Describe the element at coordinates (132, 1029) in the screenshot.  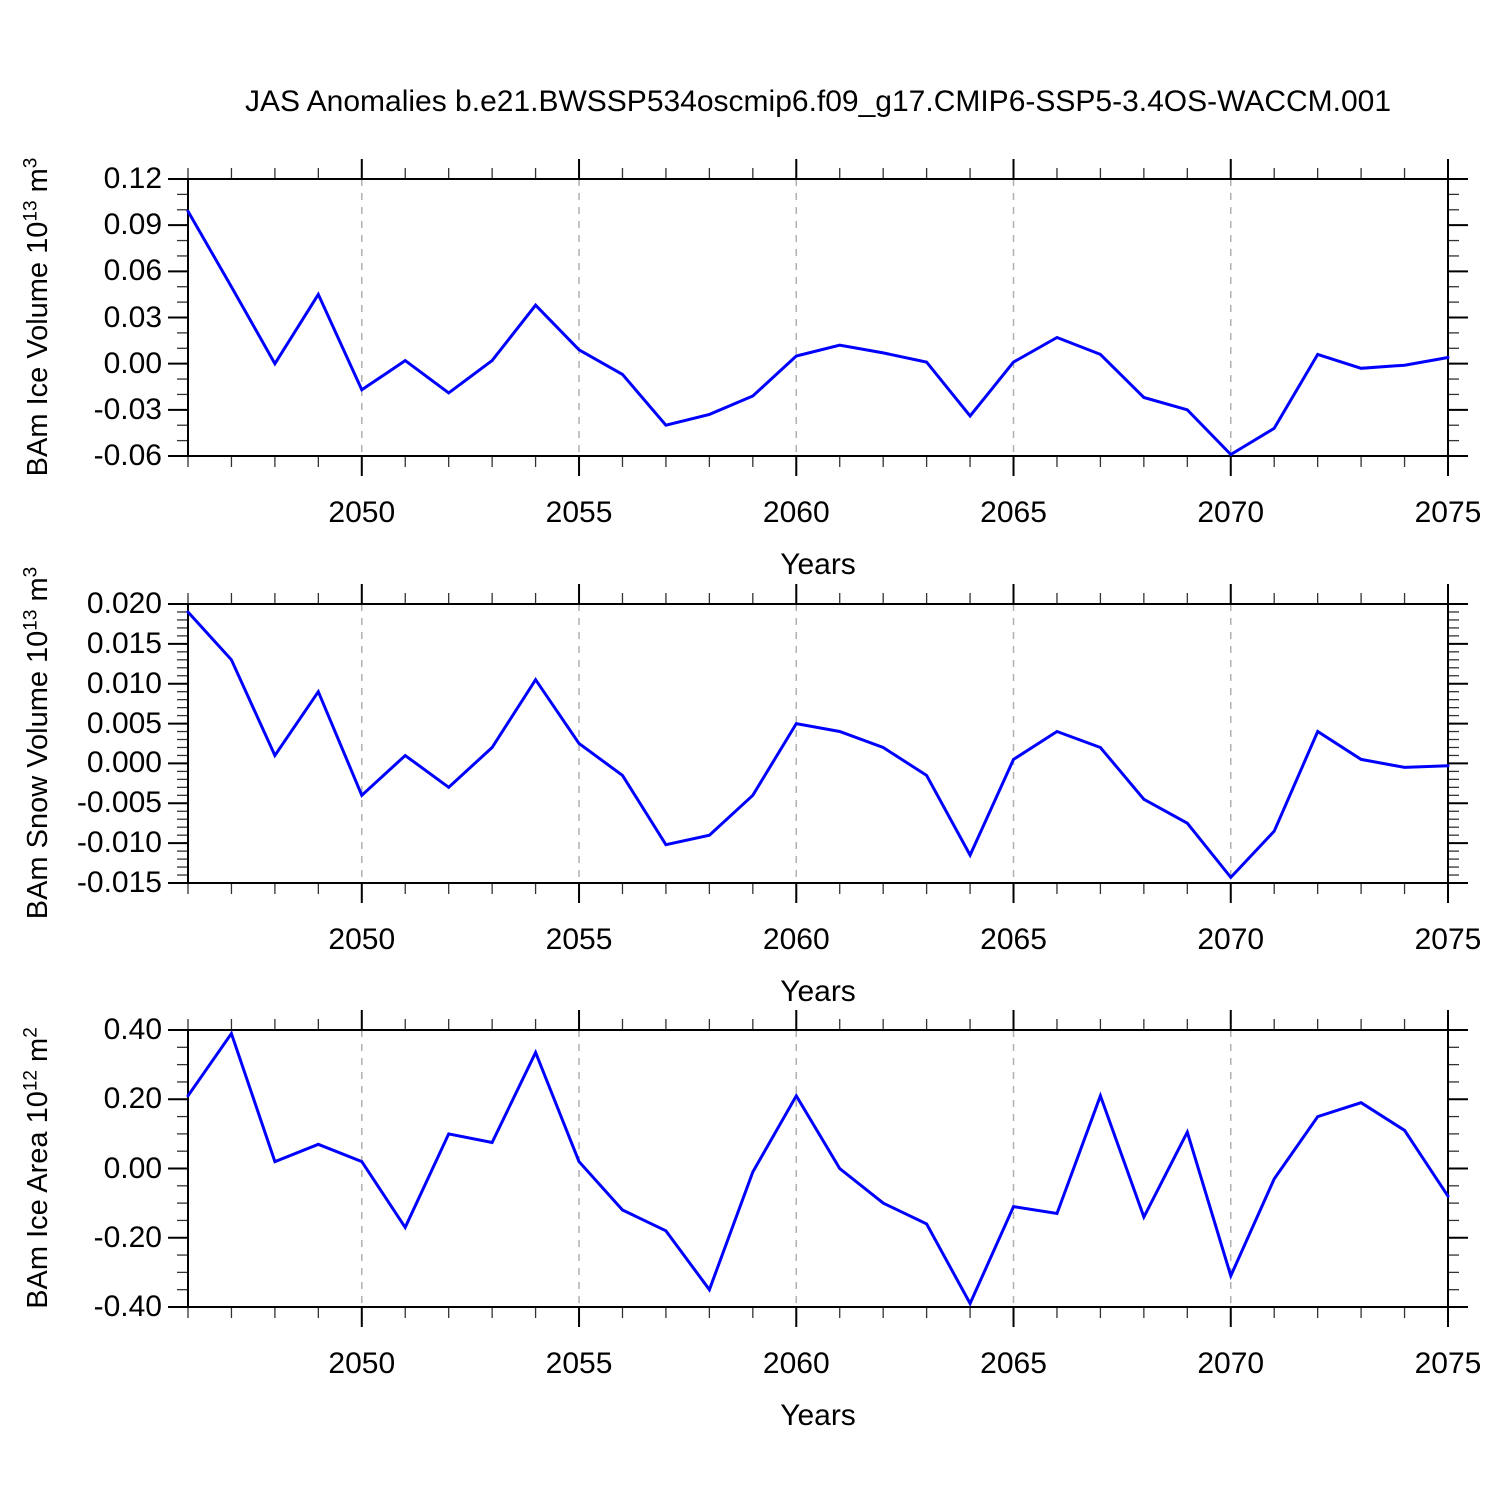
I see `y-tick-label: 0.40` at that location.